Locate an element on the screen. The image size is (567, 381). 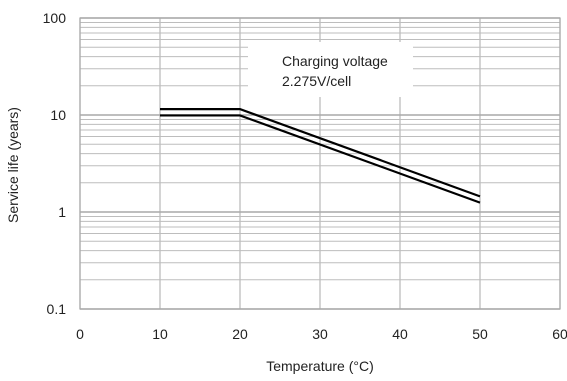
annotation-box: Charging voltage 2.275V/cell is located at coordinates (330, 69).